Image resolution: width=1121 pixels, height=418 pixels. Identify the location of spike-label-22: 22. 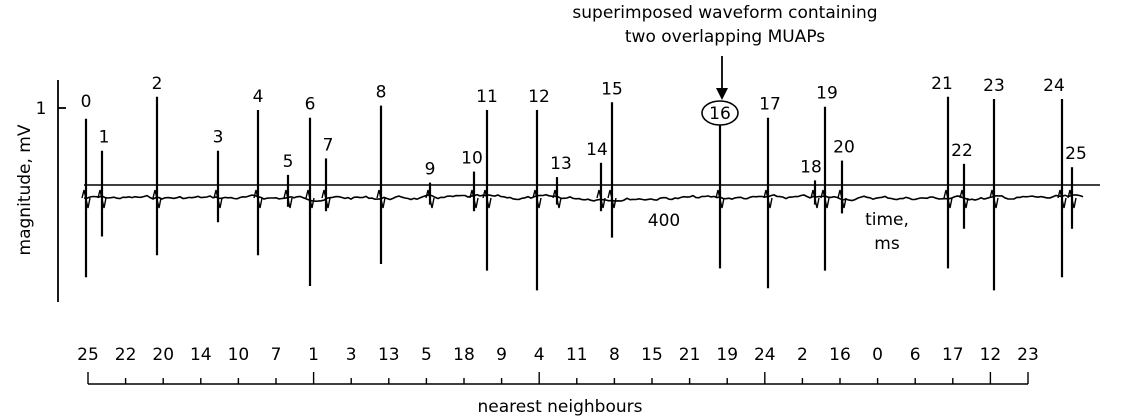
(962, 151).